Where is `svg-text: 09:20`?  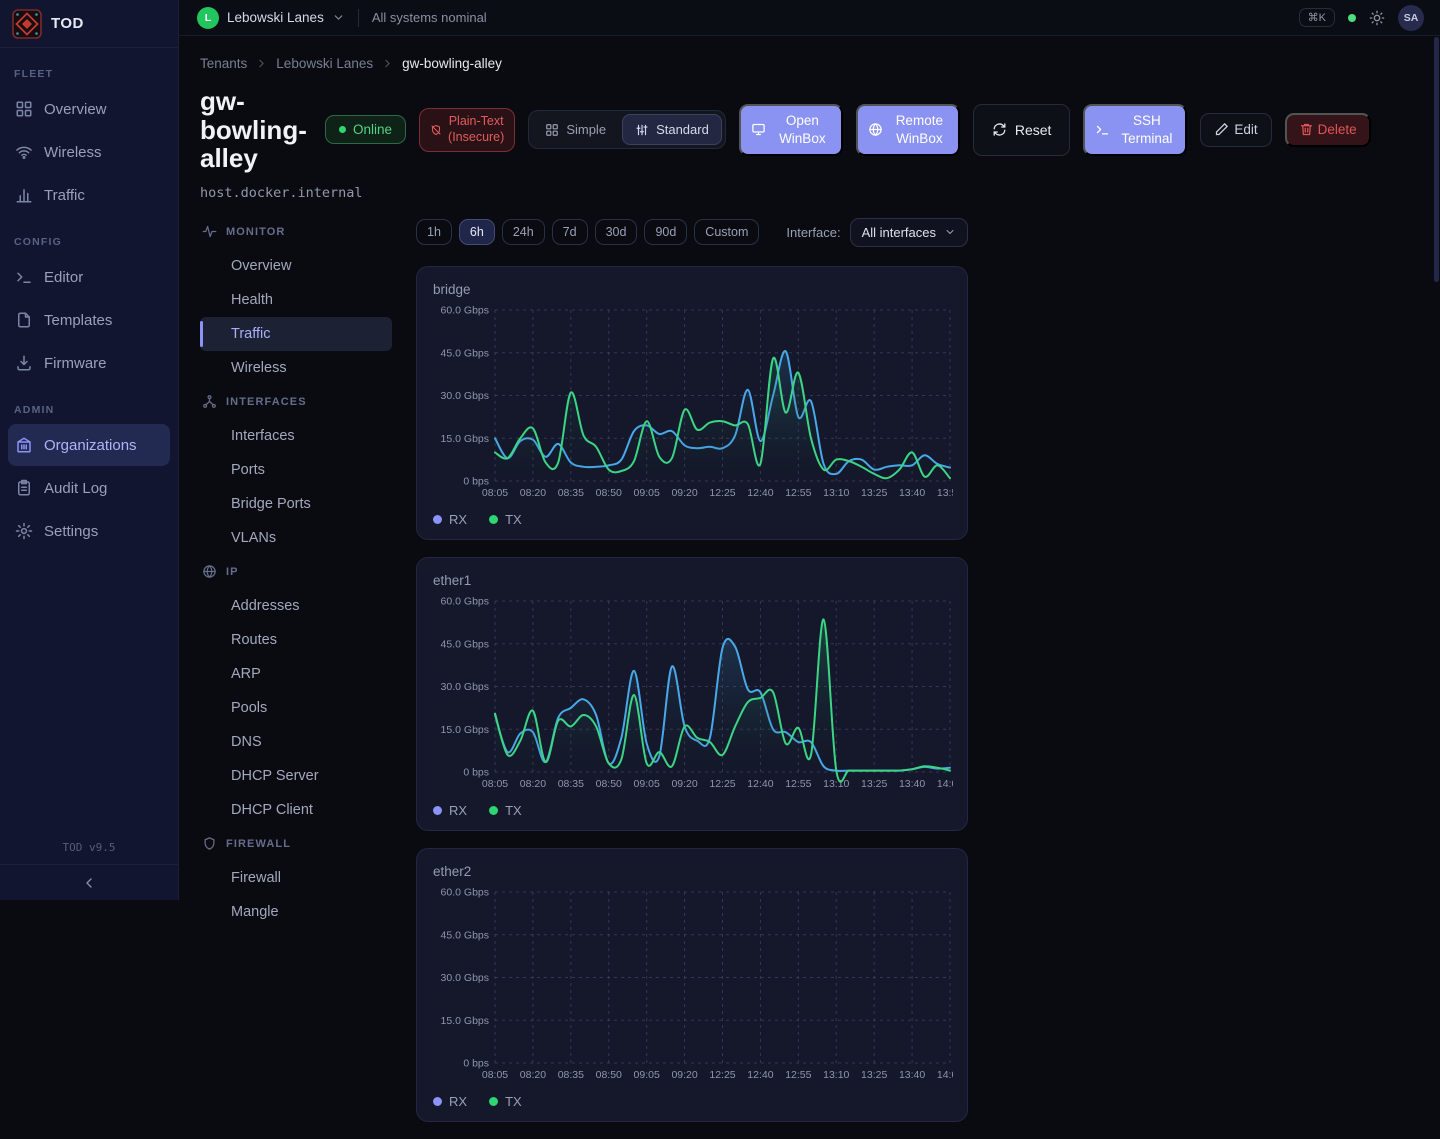
svg-text: 09:20 is located at coordinates (684, 784).